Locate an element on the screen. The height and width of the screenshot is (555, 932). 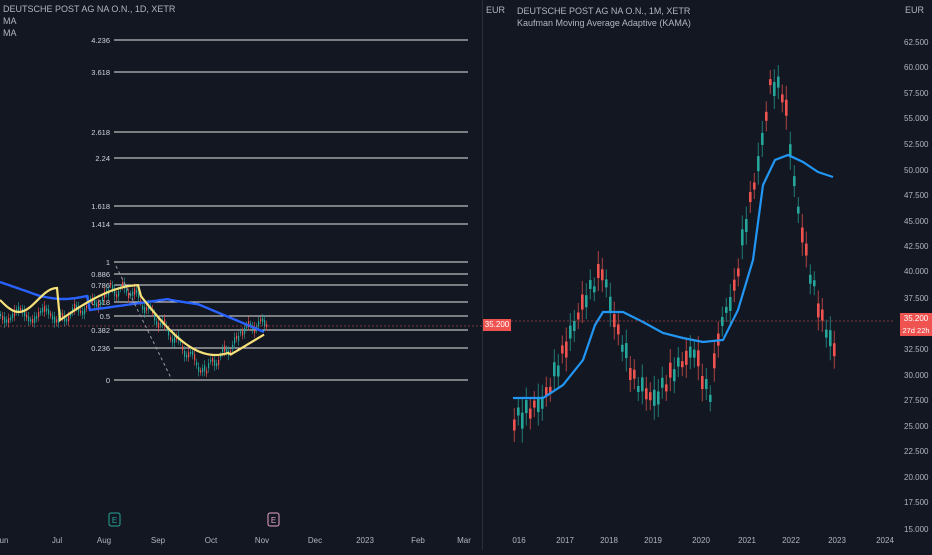
time-tick: Aug is located at coordinates (104, 540).